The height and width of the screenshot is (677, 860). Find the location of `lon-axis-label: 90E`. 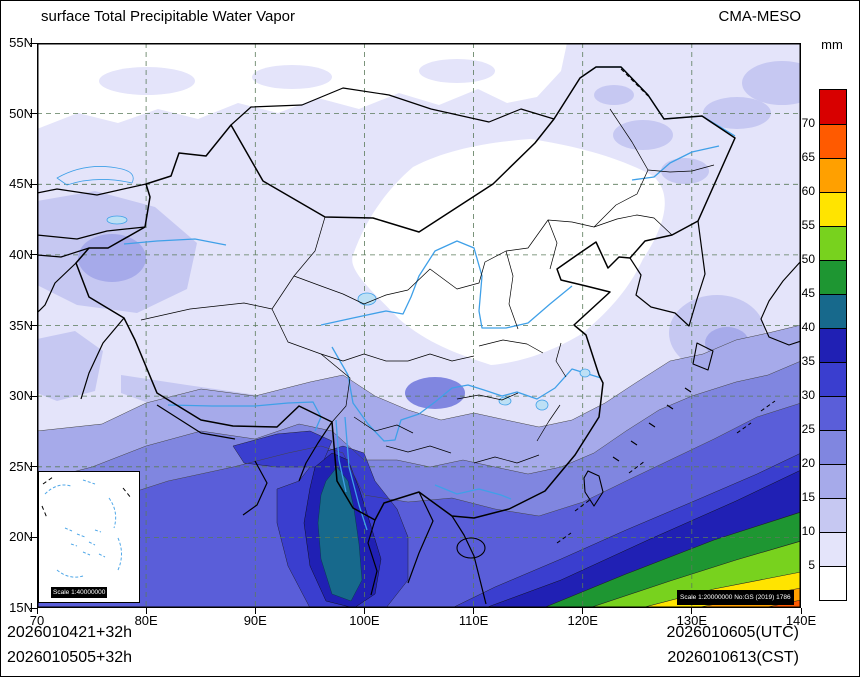

lon-axis-label: 90E is located at coordinates (255, 620).